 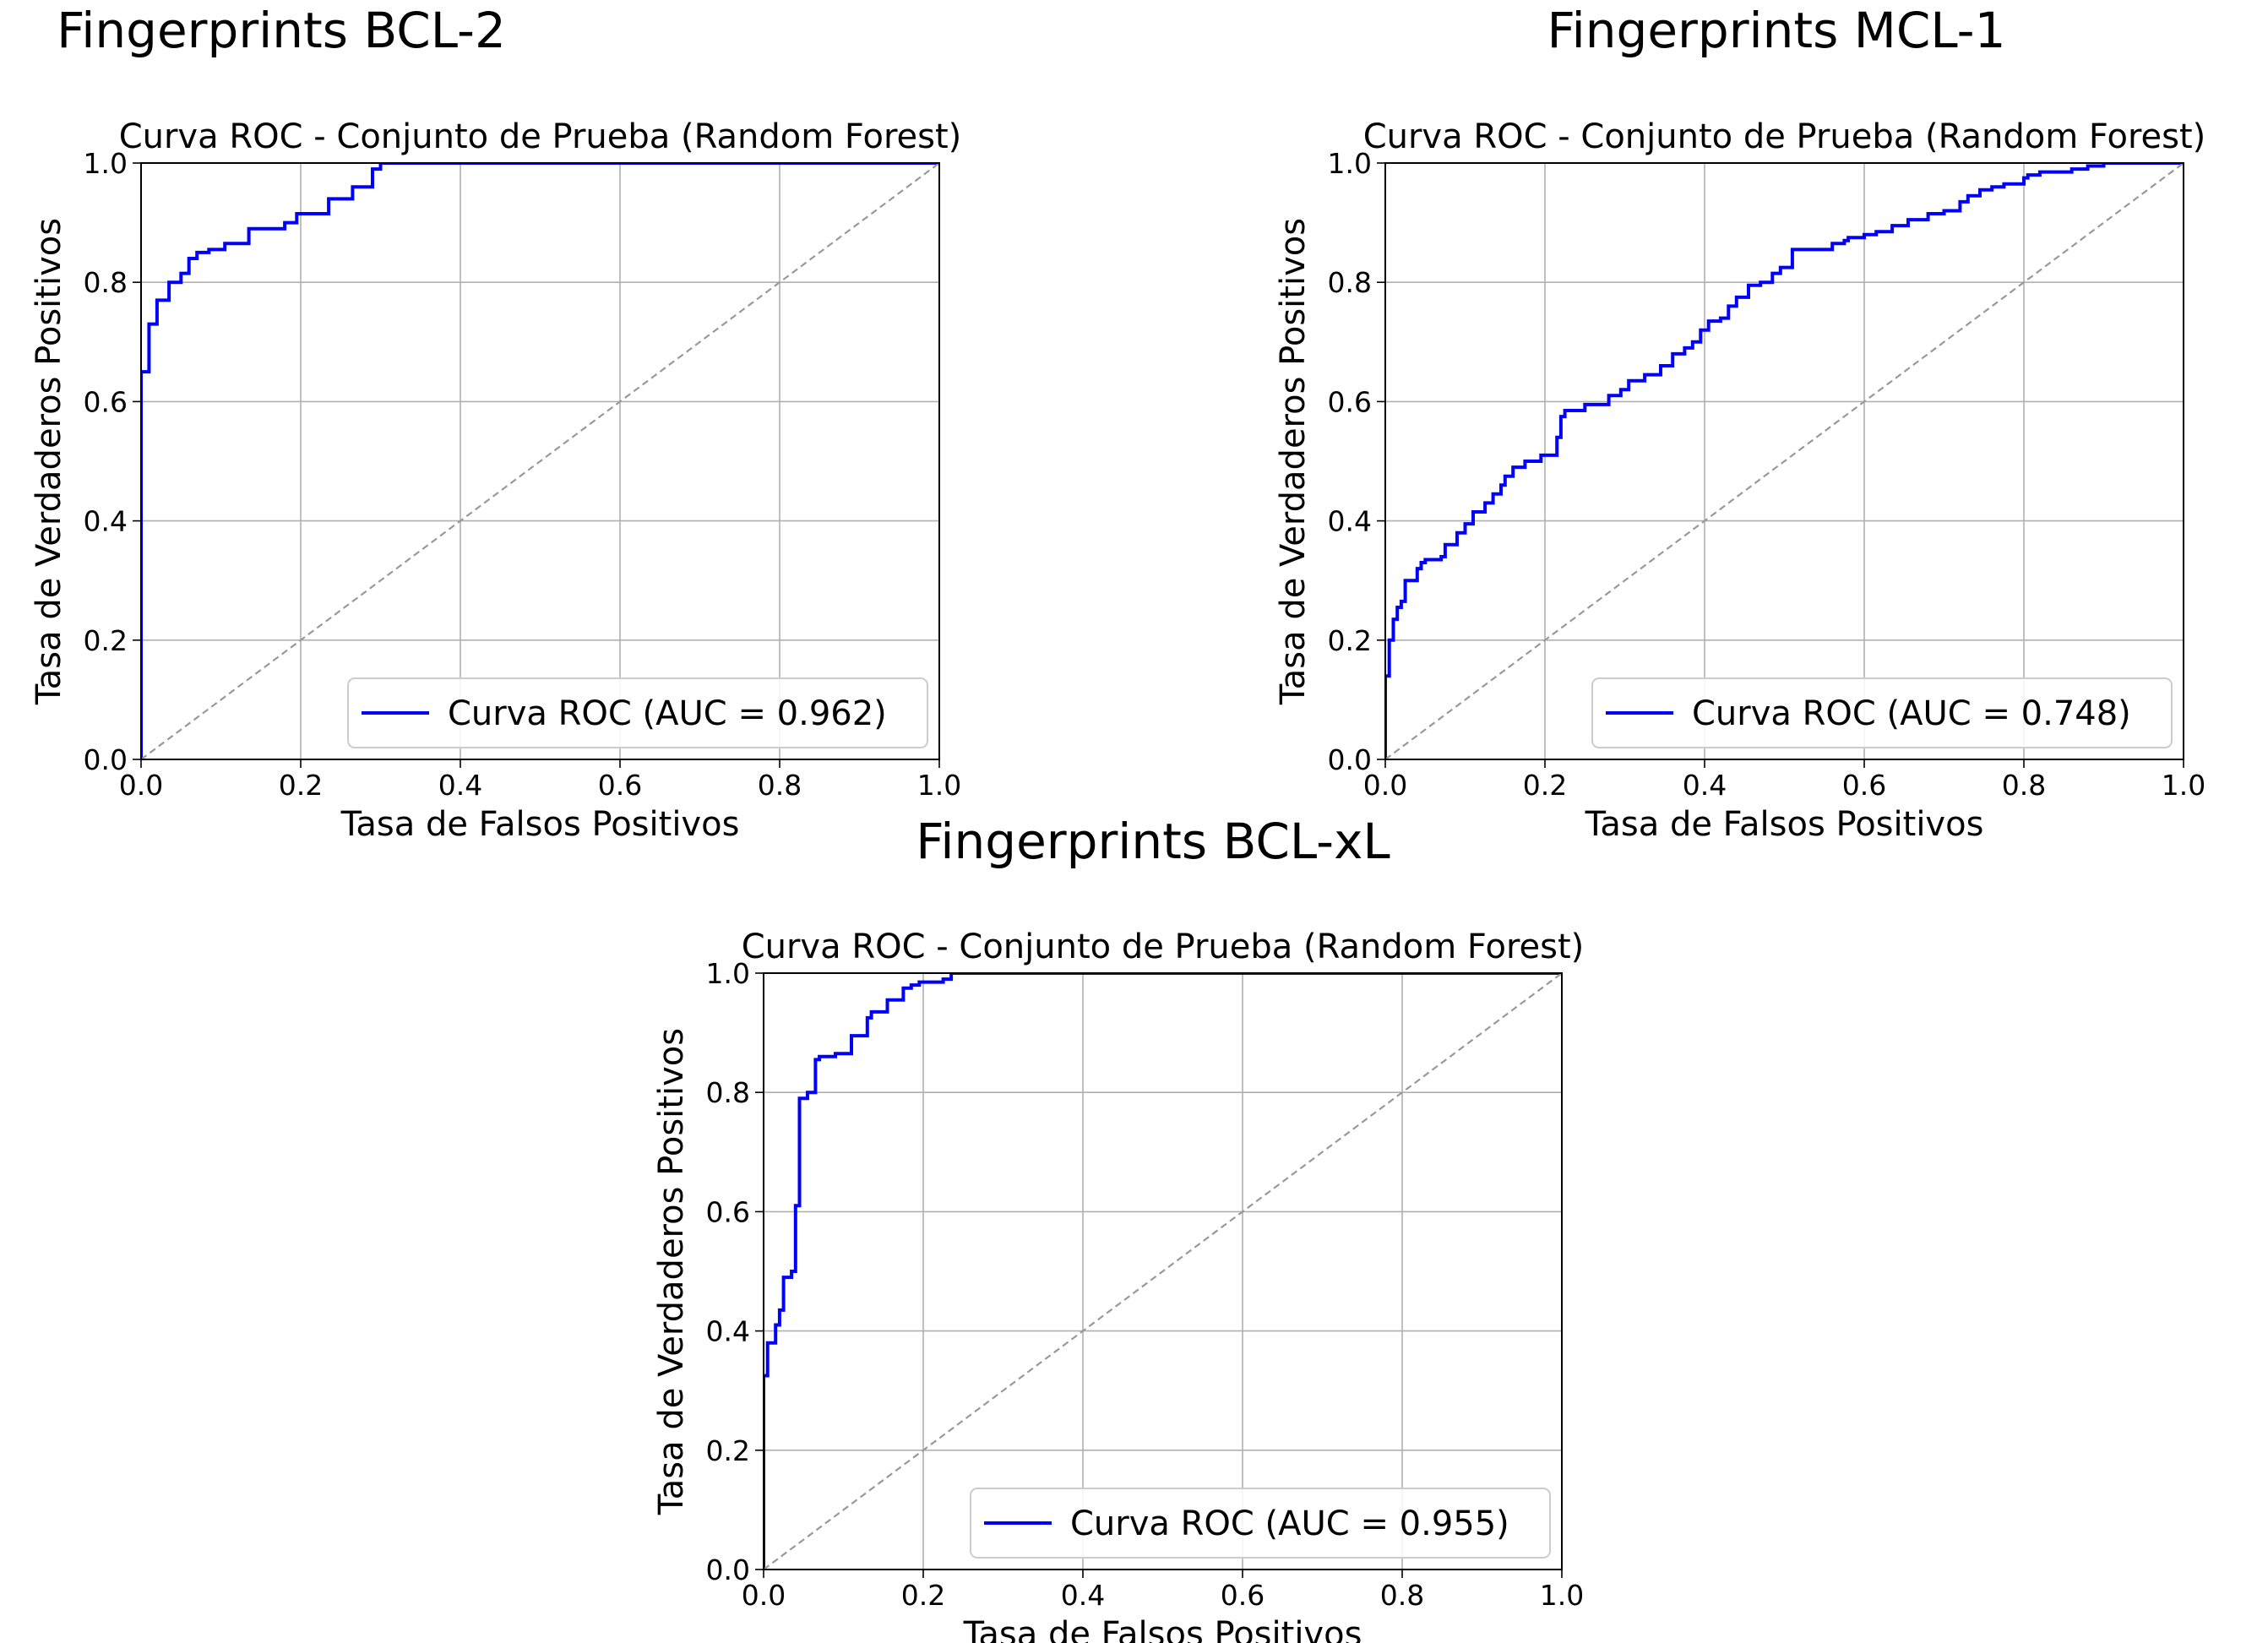 I want to click on panel-heading-mcl1: Fingerprints MCL-1, so click(x=1777, y=30).